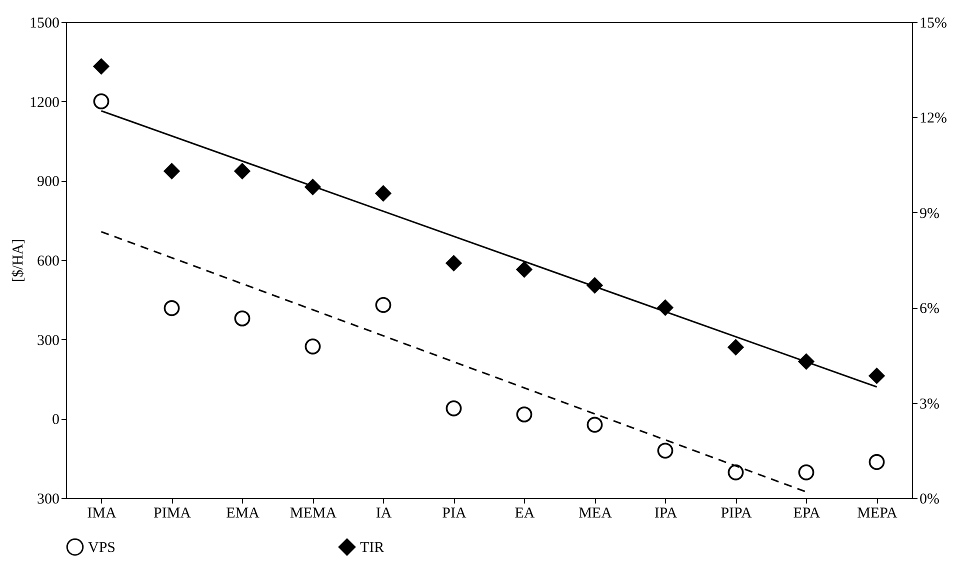 Image resolution: width=957 pixels, height=566 pixels. Describe the element at coordinates (243, 514) in the screenshot. I see `x-tick-label: EMA` at that location.